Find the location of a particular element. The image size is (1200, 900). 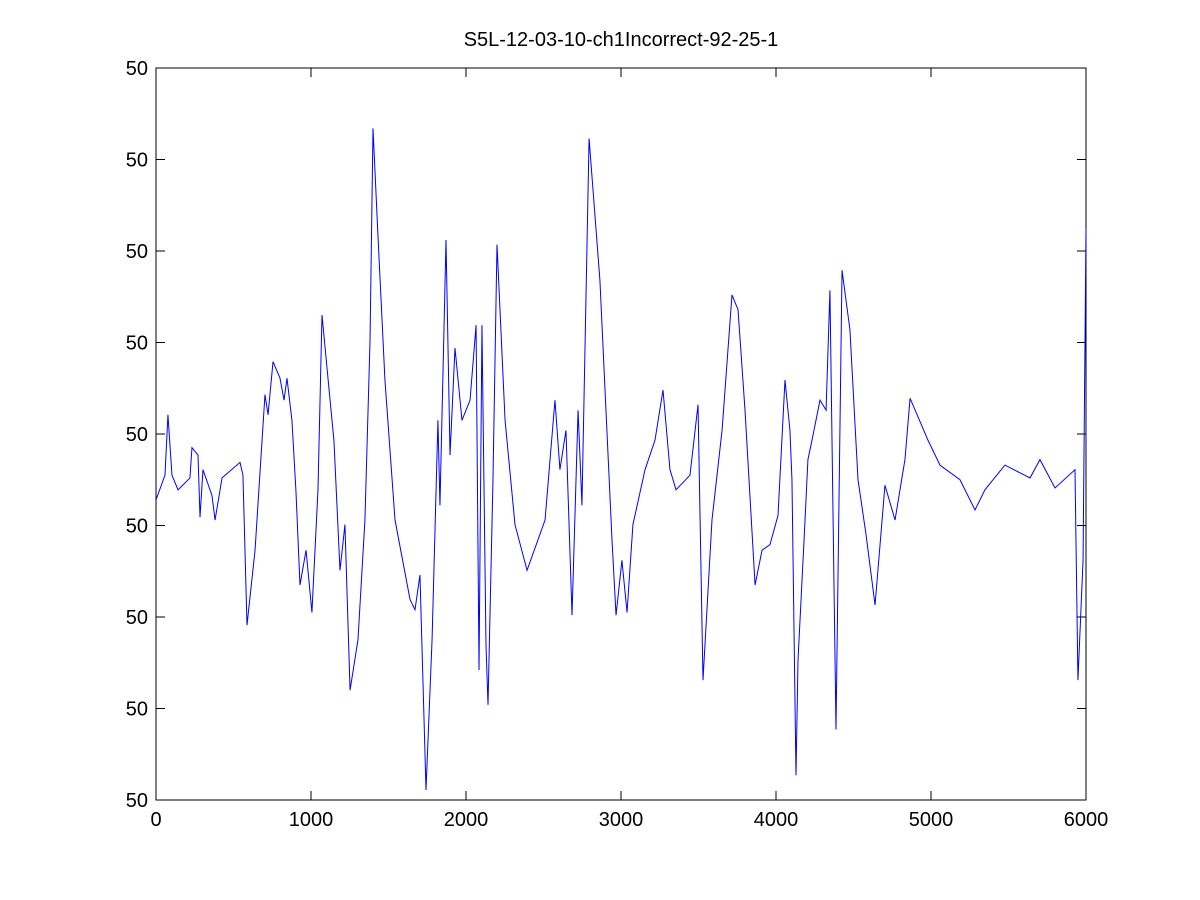

x-tick-label: 6000 is located at coordinates (1086, 820).